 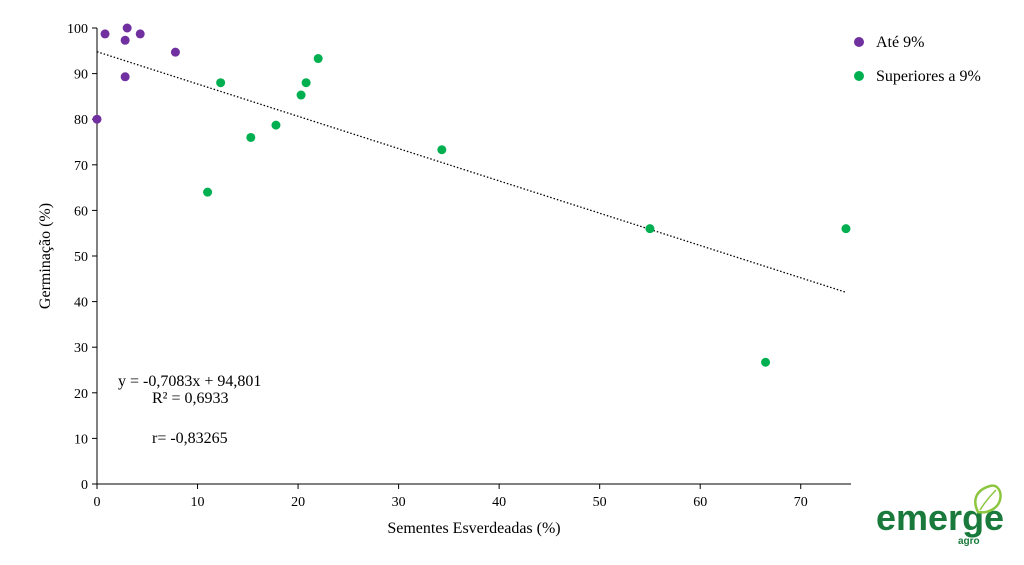 What do you see at coordinates (81, 303) in the screenshot?
I see `y-tick-label: 40` at bounding box center [81, 303].